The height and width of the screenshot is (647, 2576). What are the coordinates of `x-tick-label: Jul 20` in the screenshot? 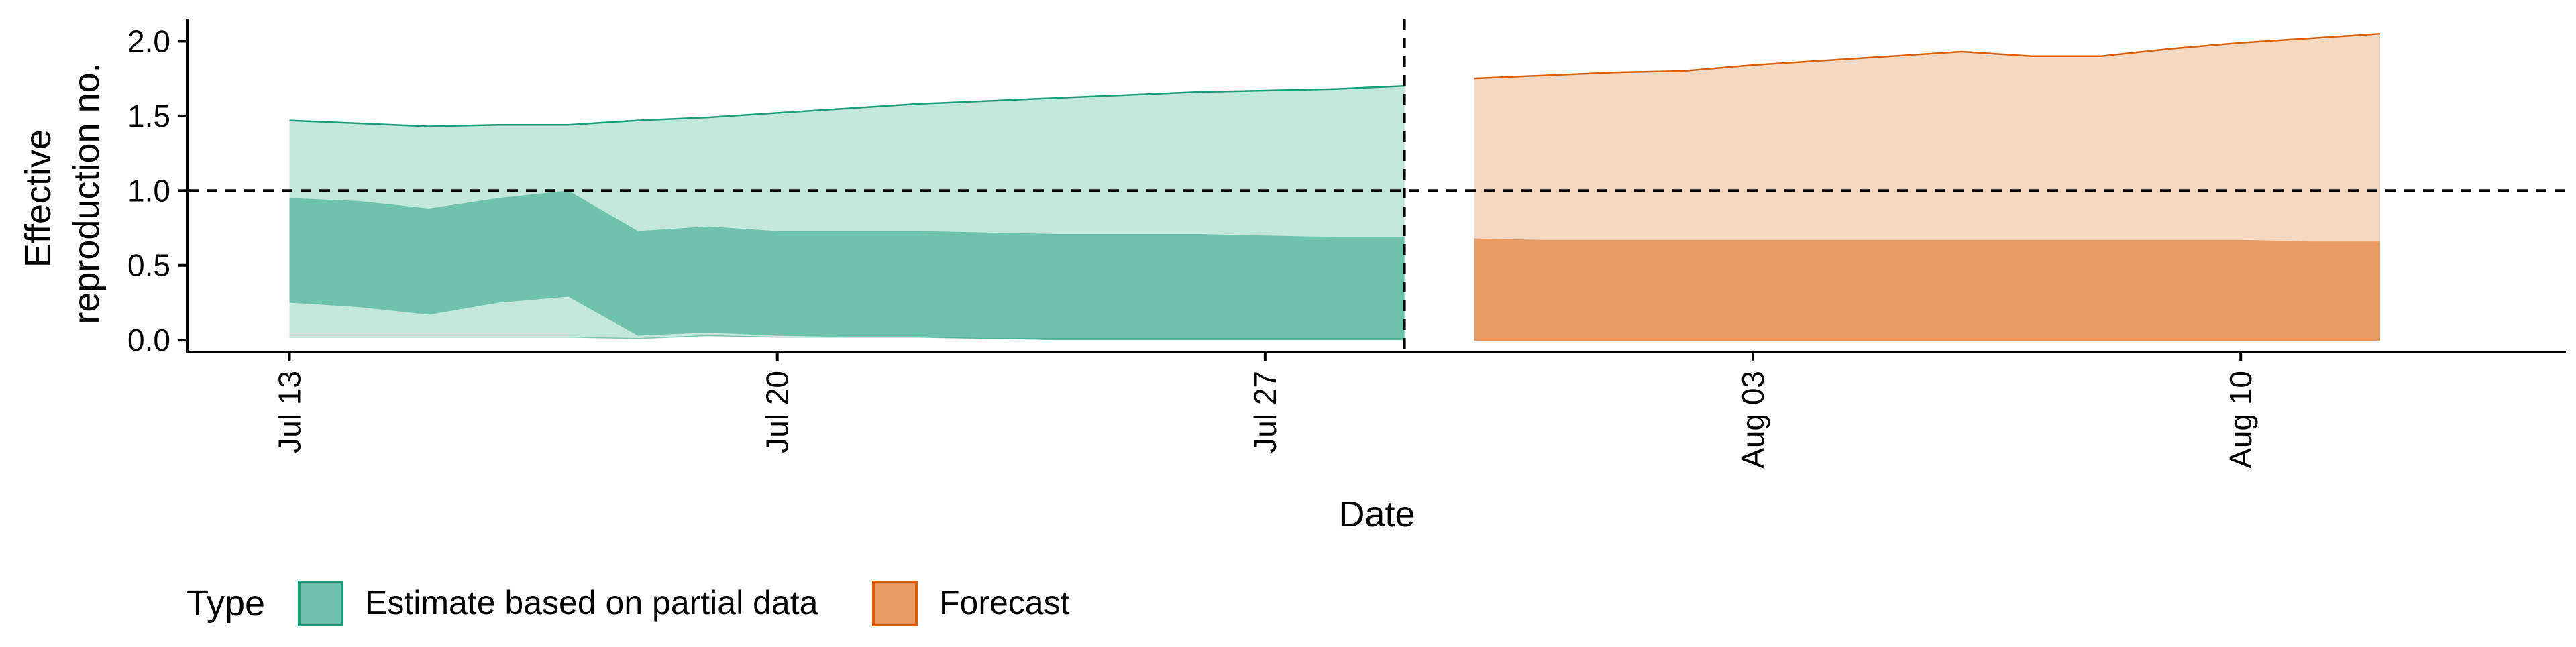 It's located at (777, 412).